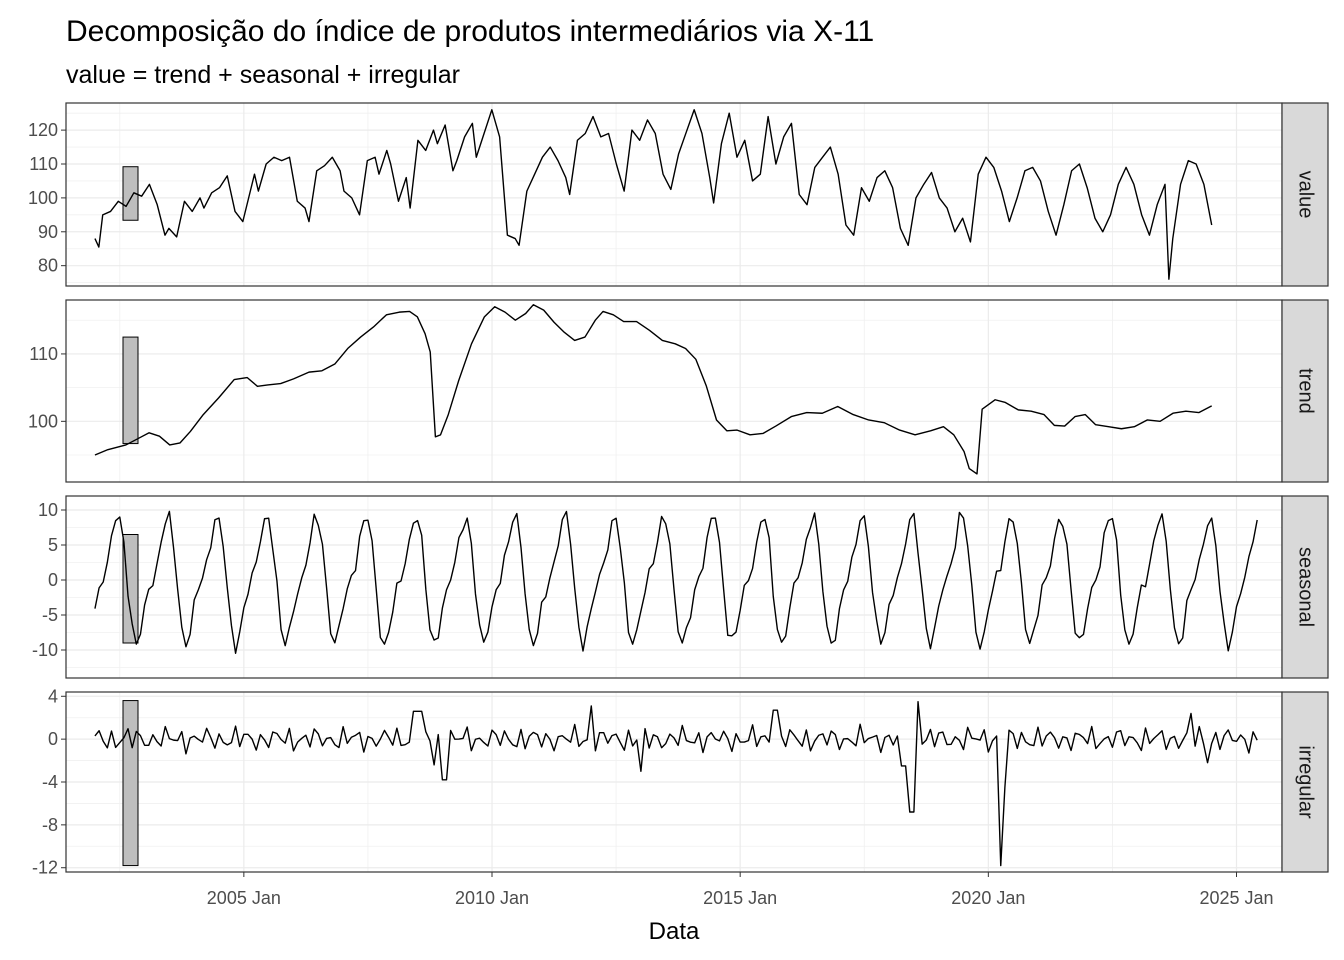 The height and width of the screenshot is (960, 1344). What do you see at coordinates (263, 75) in the screenshot?
I see `chart-subtitle: value = trend + seasonal + irregular` at bounding box center [263, 75].